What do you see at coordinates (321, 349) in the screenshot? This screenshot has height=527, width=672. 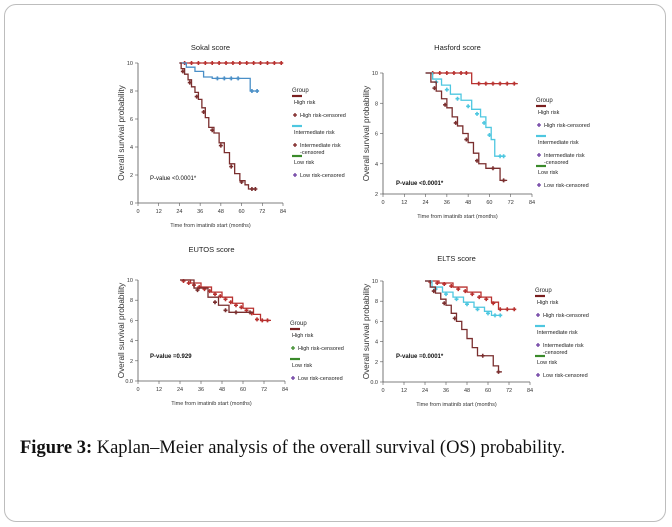 I see `panel-3-legend-label: High risk-censored` at bounding box center [321, 349].